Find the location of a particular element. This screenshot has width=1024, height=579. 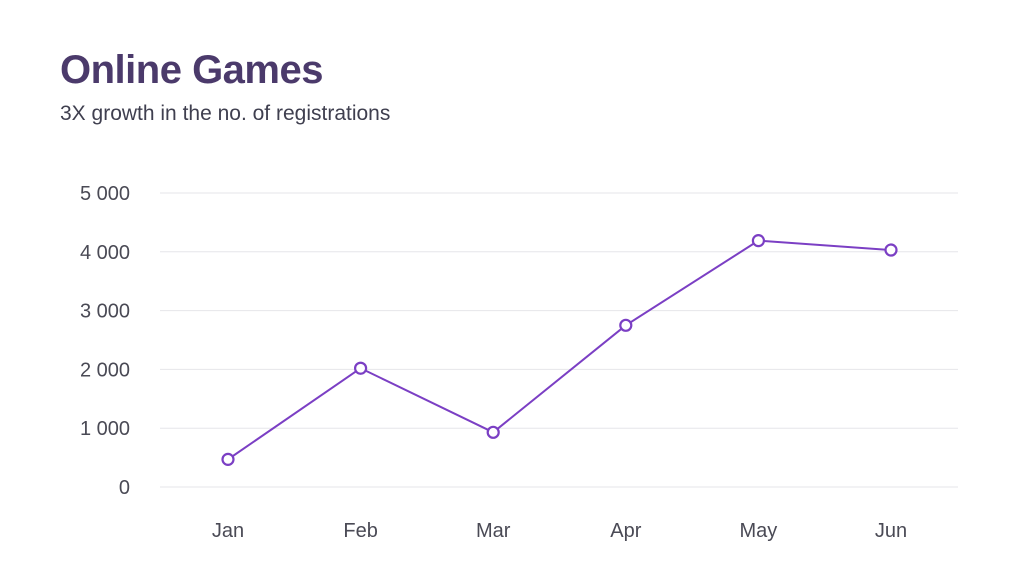

y-tick-label: 3 000 is located at coordinates (105, 312).